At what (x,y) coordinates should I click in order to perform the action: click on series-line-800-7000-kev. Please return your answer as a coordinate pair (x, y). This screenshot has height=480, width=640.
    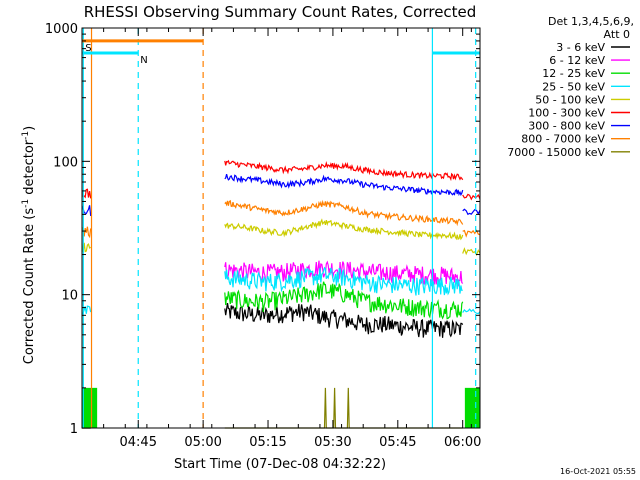
    Looking at the image, I should click on (344, 213).